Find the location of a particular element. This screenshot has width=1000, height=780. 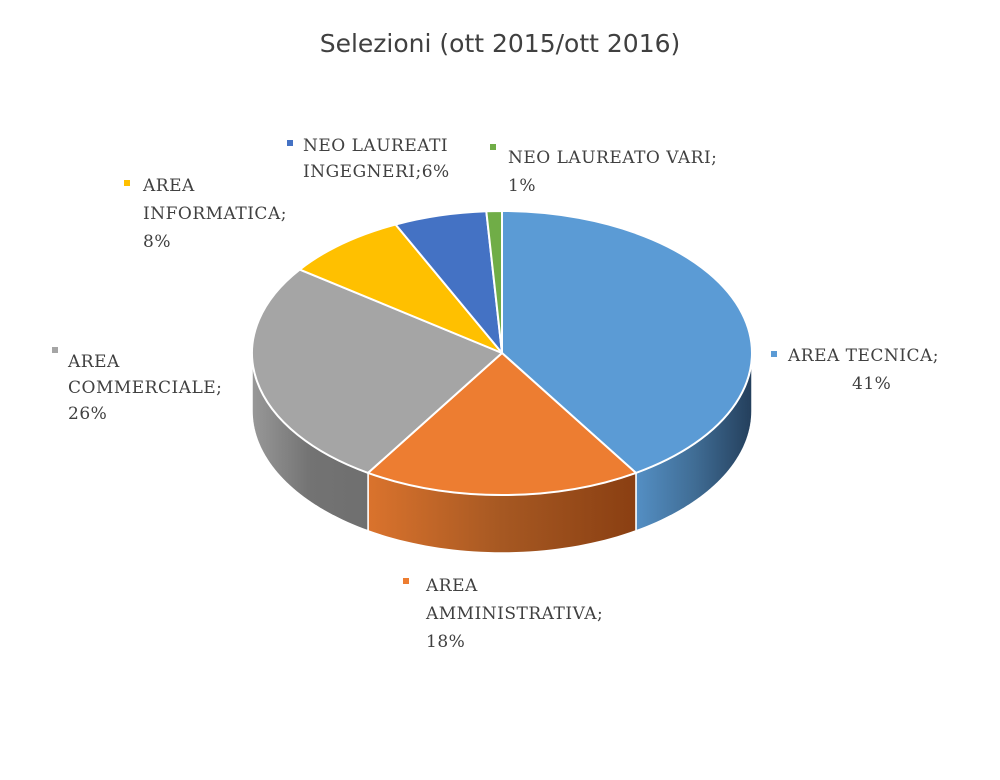

label-text-area-commerciale-0: AREA is located at coordinates (93, 362).